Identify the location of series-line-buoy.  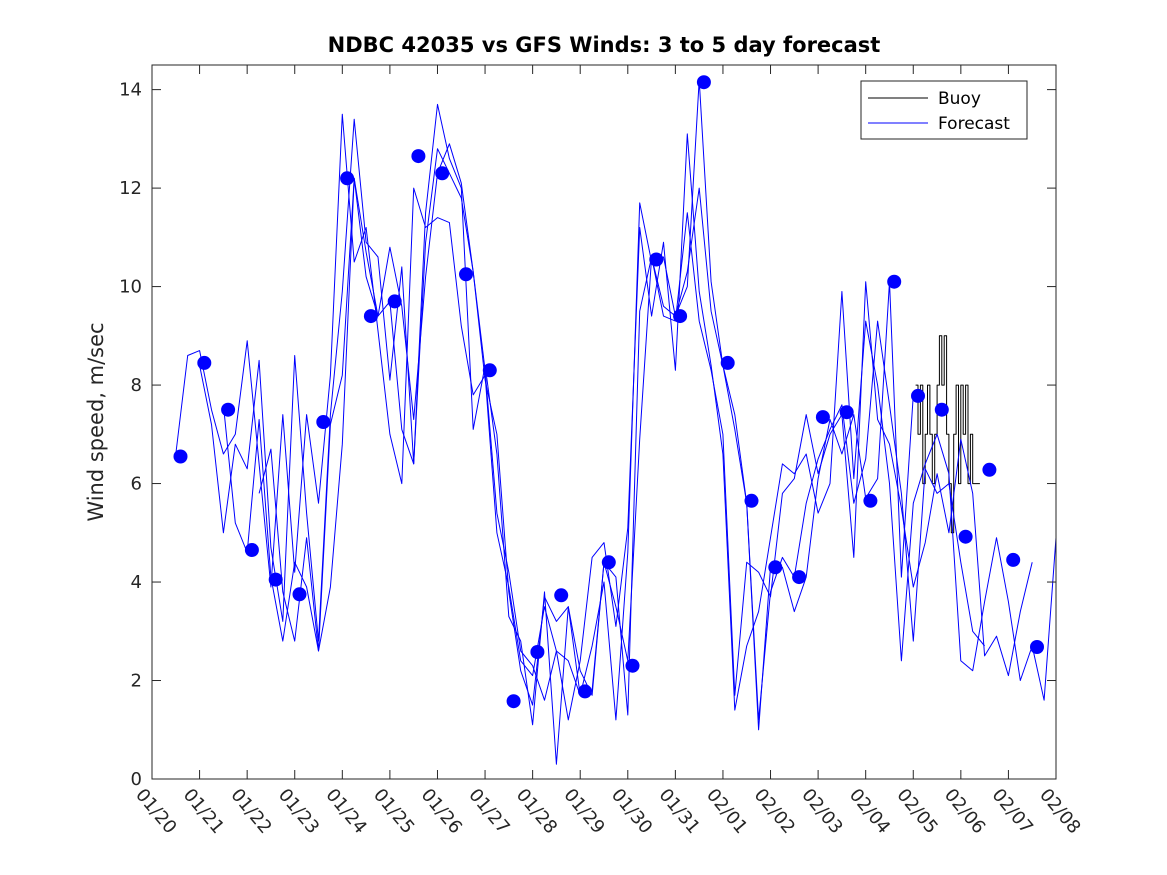
(947, 434).